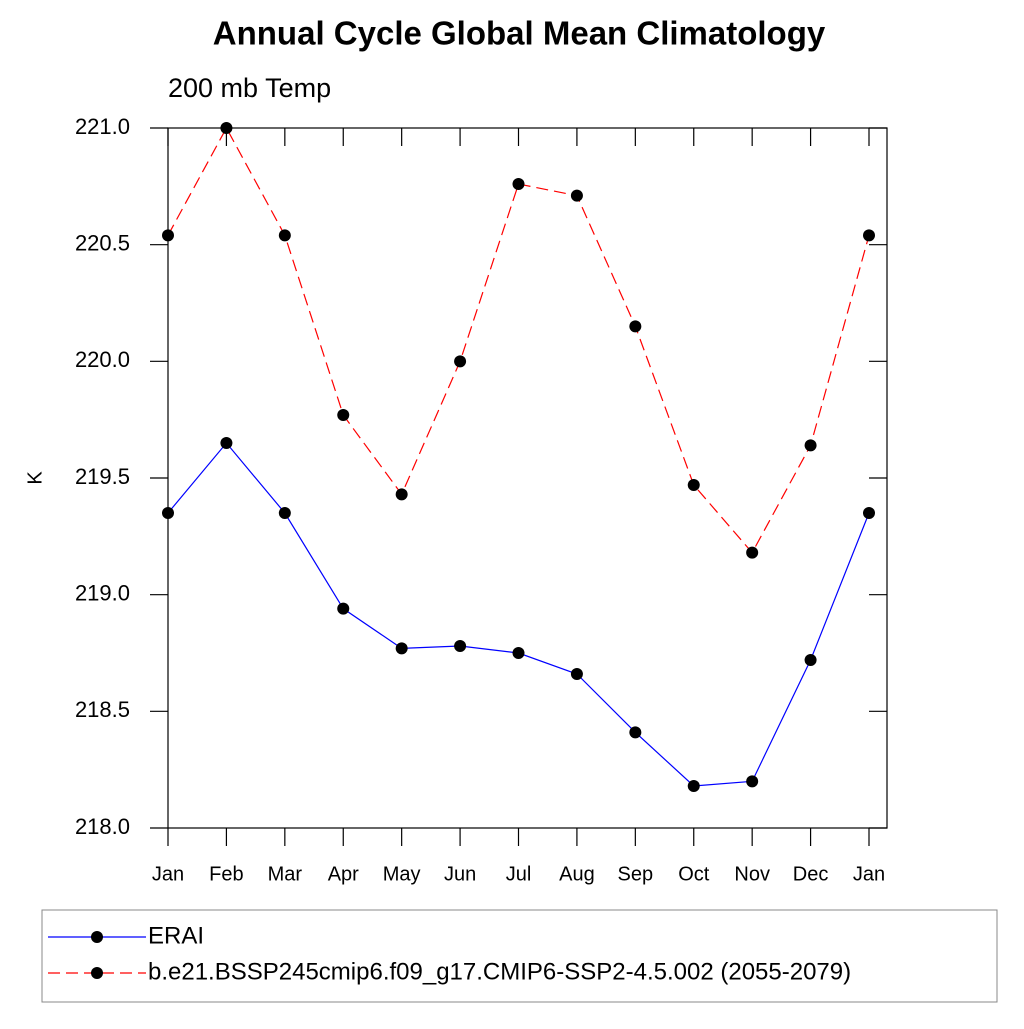 The width and height of the screenshot is (1024, 1029). Describe the element at coordinates (102, 242) in the screenshot. I see `y-tick-label: 220.5` at that location.